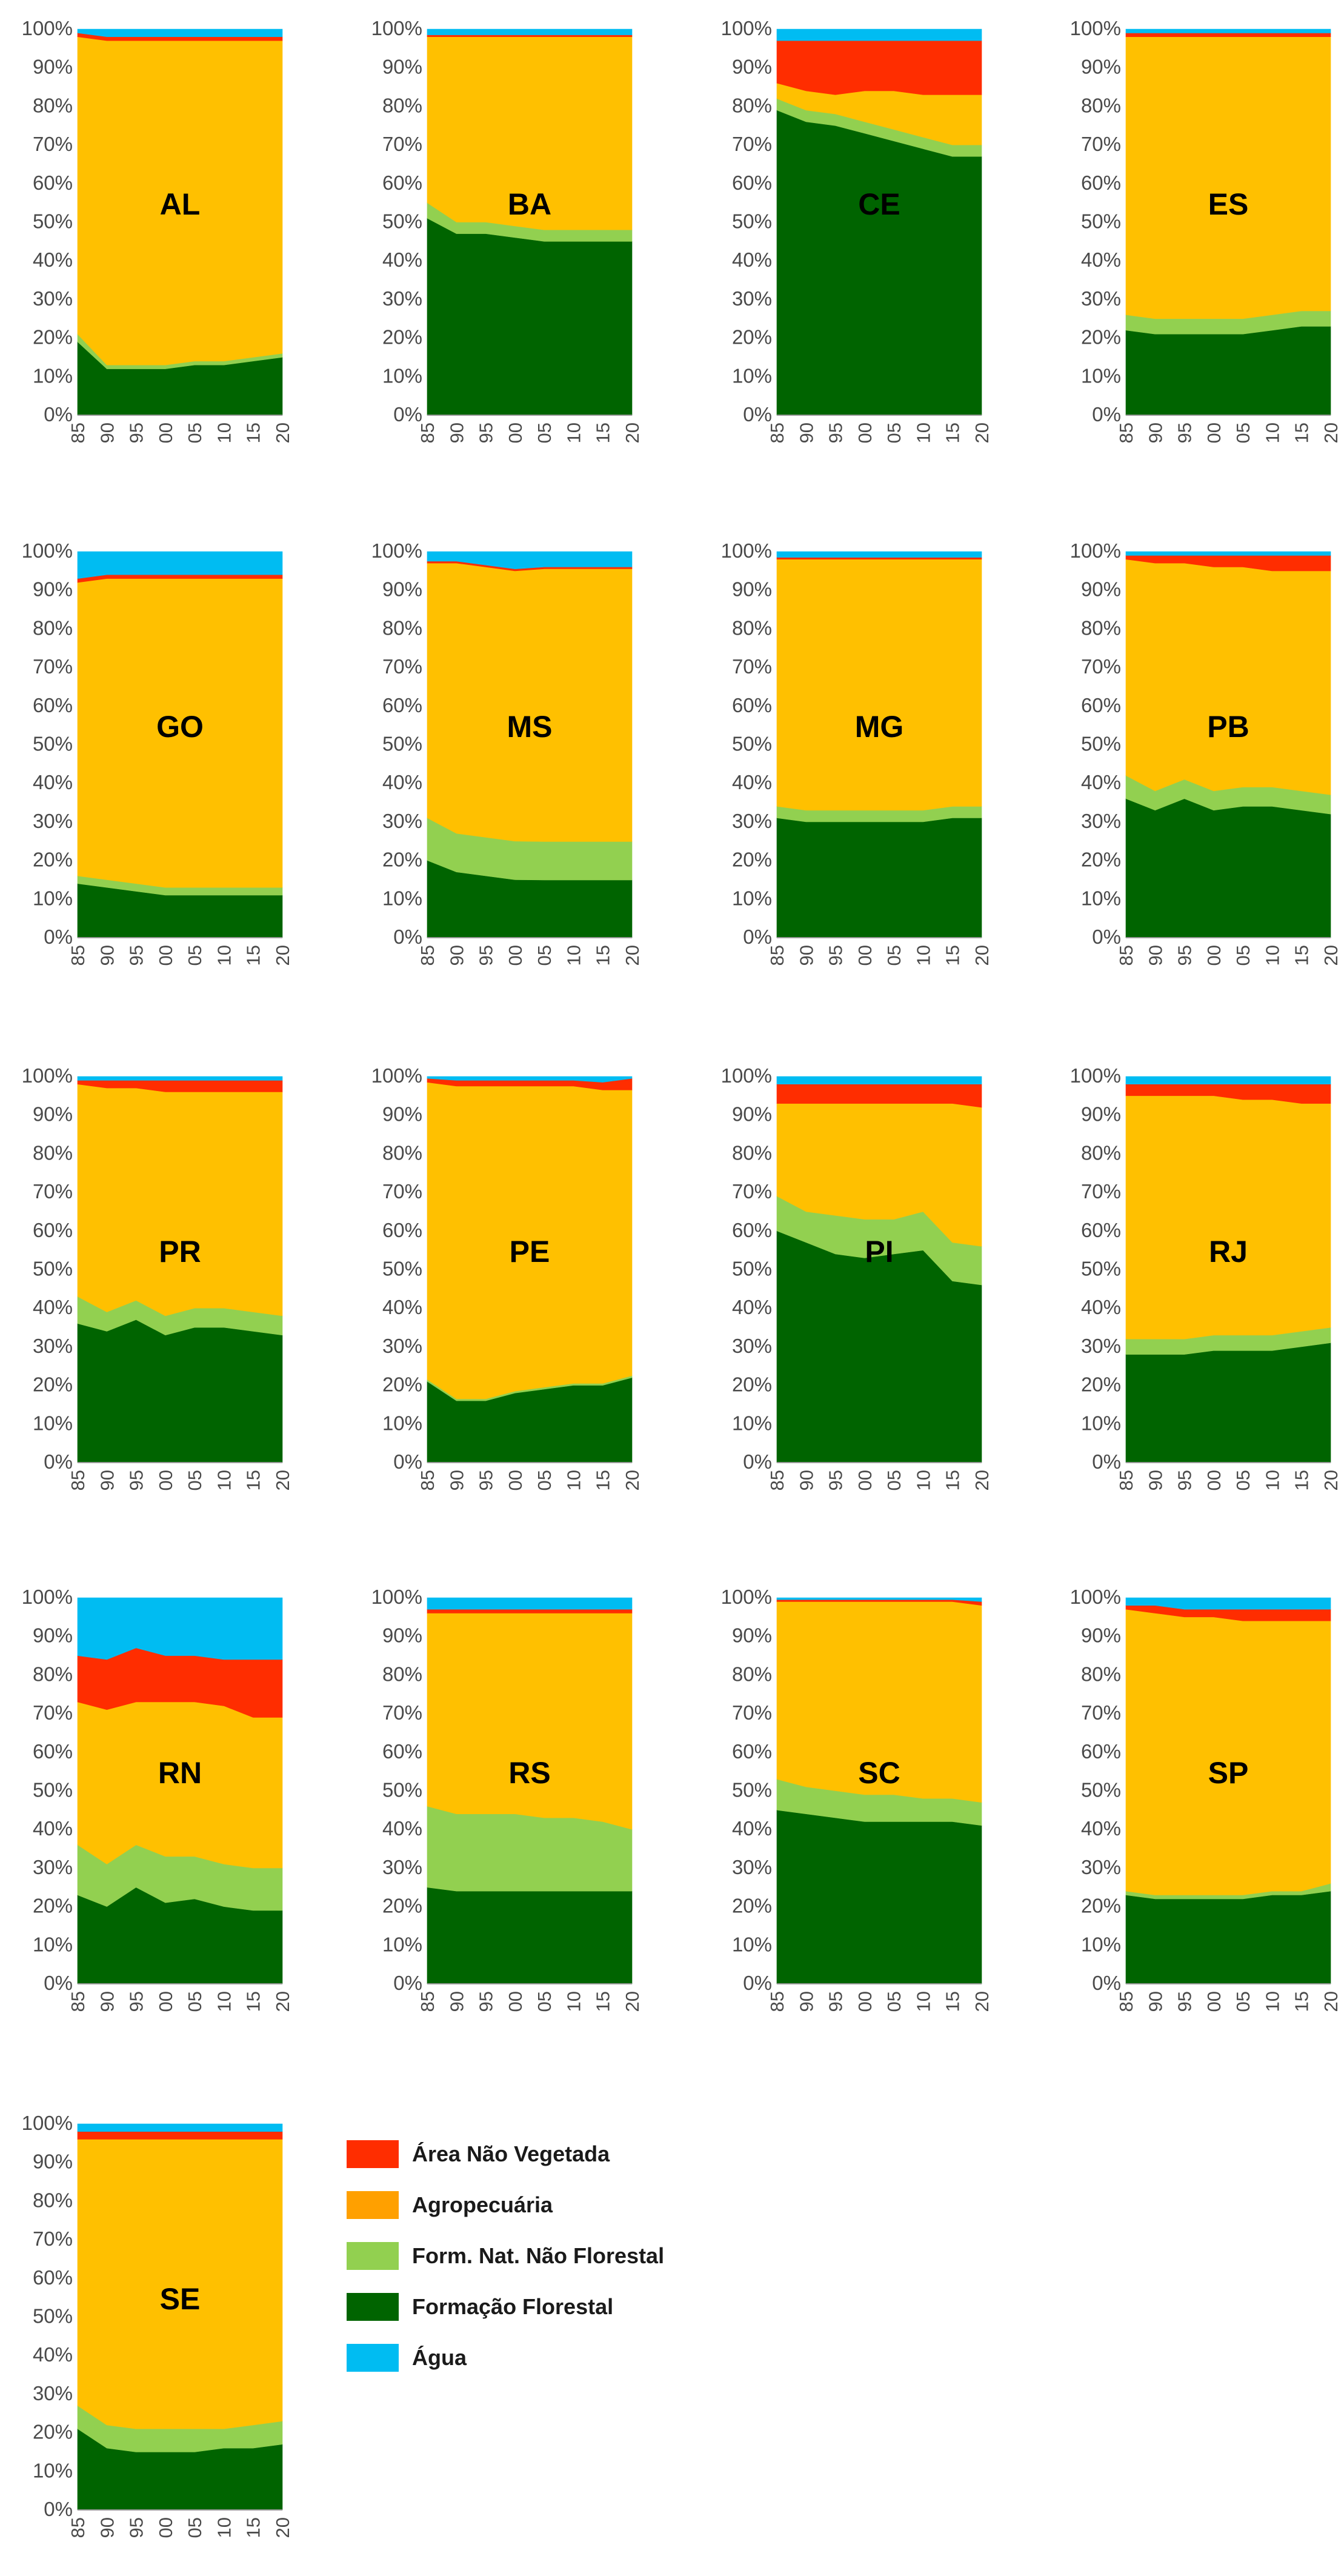  Describe the element at coordinates (486, 956) in the screenshot. I see `x-tick-label: 95` at that location.